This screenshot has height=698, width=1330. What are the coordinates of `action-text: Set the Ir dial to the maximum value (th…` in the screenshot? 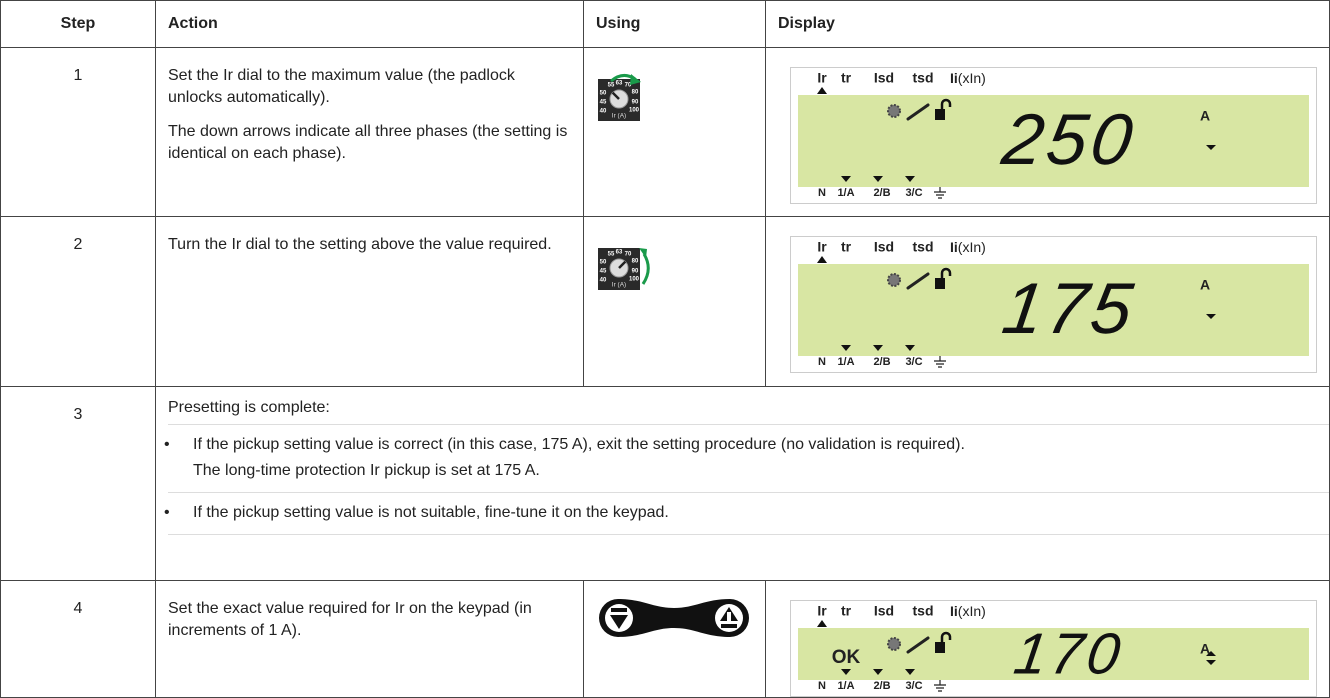 It's located at (341, 86).